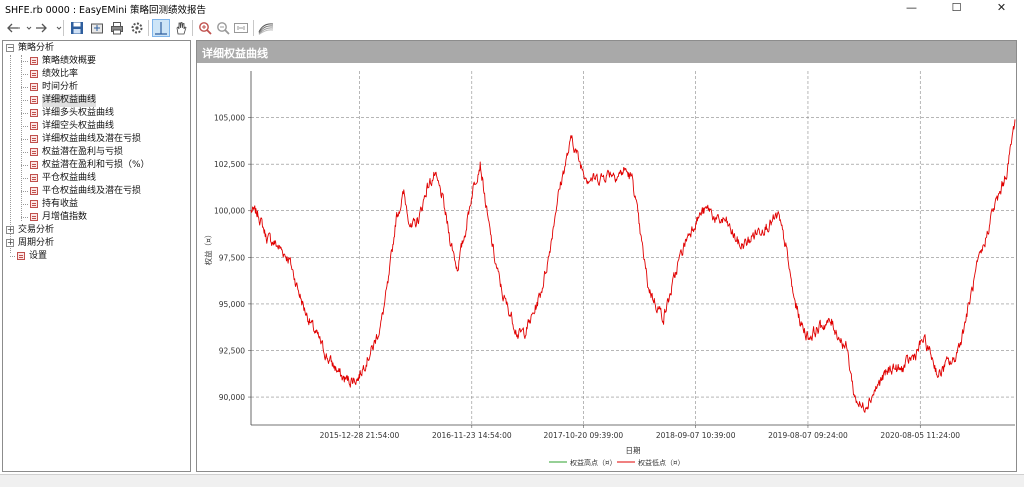 The image size is (1024, 487). Describe the element at coordinates (36, 230) in the screenshot. I see `tree-group-label: 交易分析` at that location.